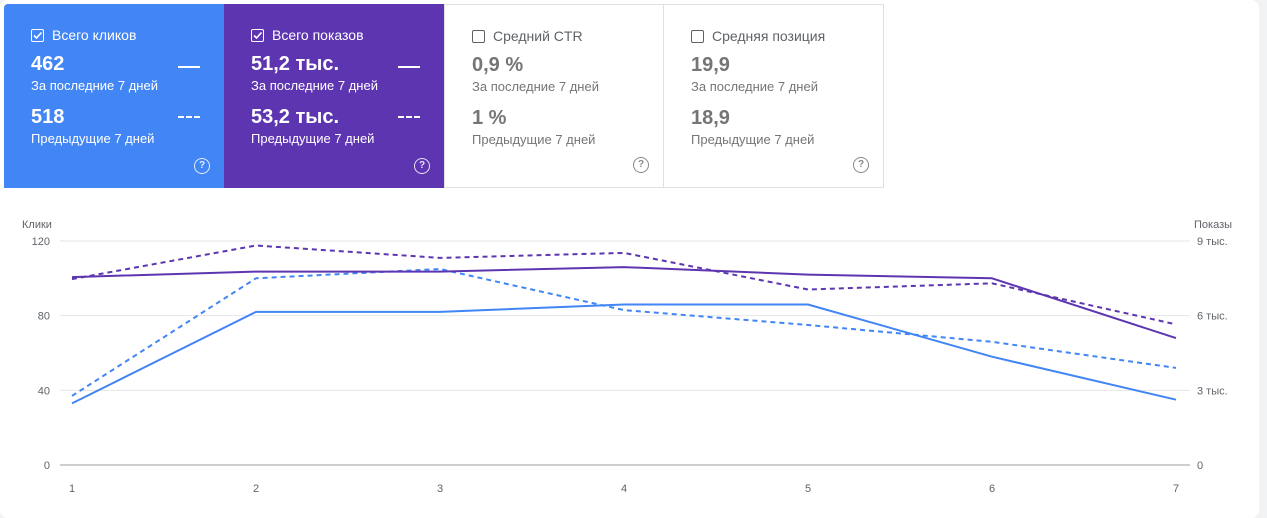 This screenshot has width=1267, height=518. What do you see at coordinates (538, 36) in the screenshot?
I see `card-label: Средний CTR` at bounding box center [538, 36].